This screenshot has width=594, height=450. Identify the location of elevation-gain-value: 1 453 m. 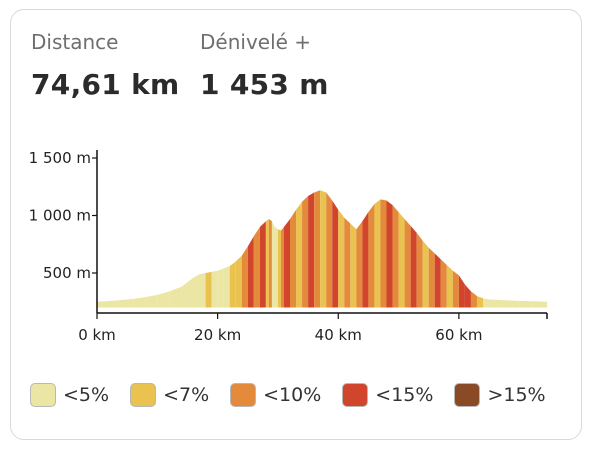
(264, 84).